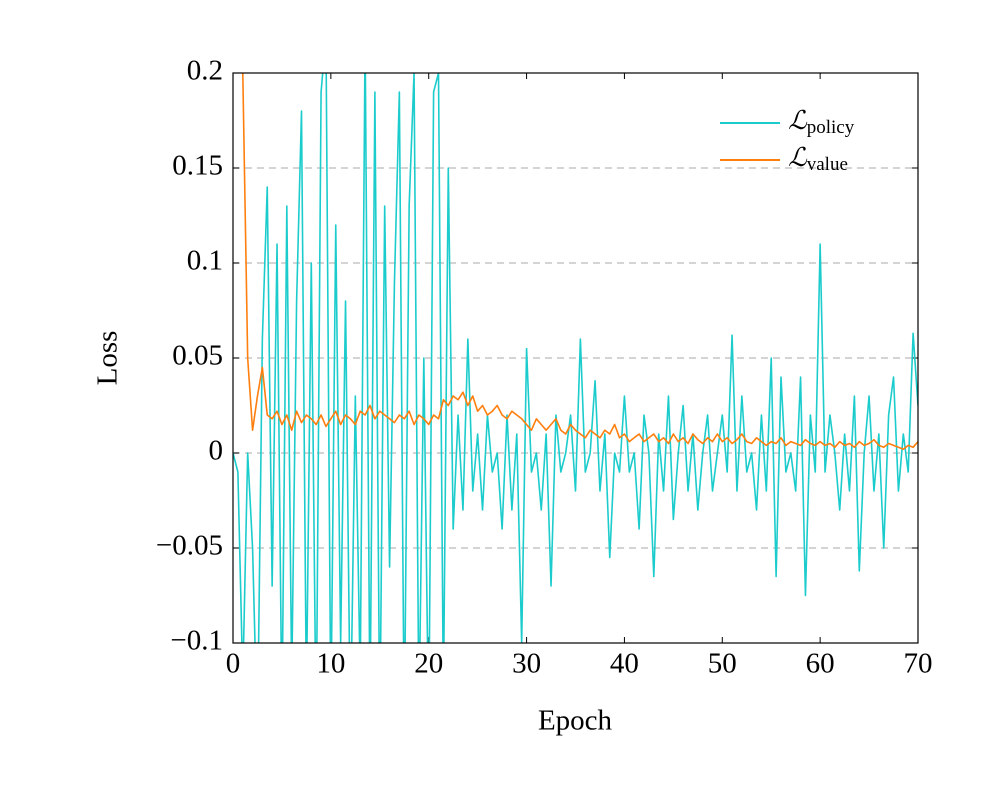 The width and height of the screenshot is (998, 802). What do you see at coordinates (918, 664) in the screenshot?
I see `x-tick-label: 70` at bounding box center [918, 664].